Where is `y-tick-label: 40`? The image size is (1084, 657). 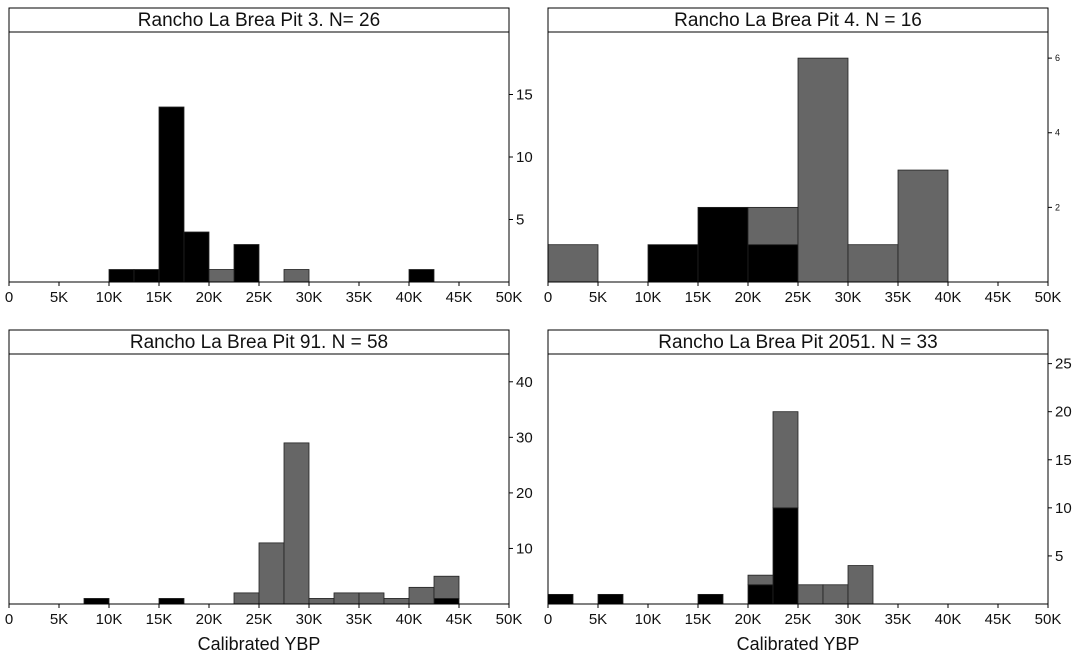
y-tick-label: 40 is located at coordinates (524, 382).